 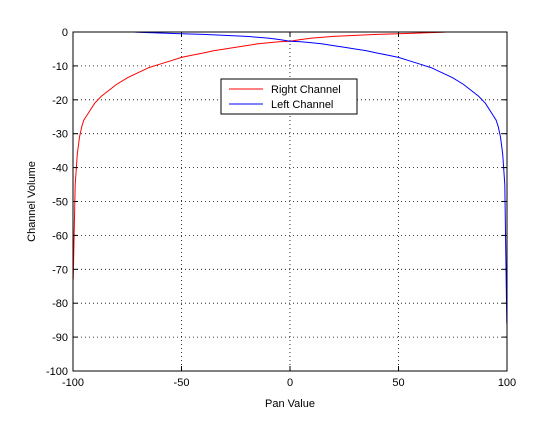 What do you see at coordinates (60, 67) in the screenshot?
I see `y-tick-label: -10` at bounding box center [60, 67].